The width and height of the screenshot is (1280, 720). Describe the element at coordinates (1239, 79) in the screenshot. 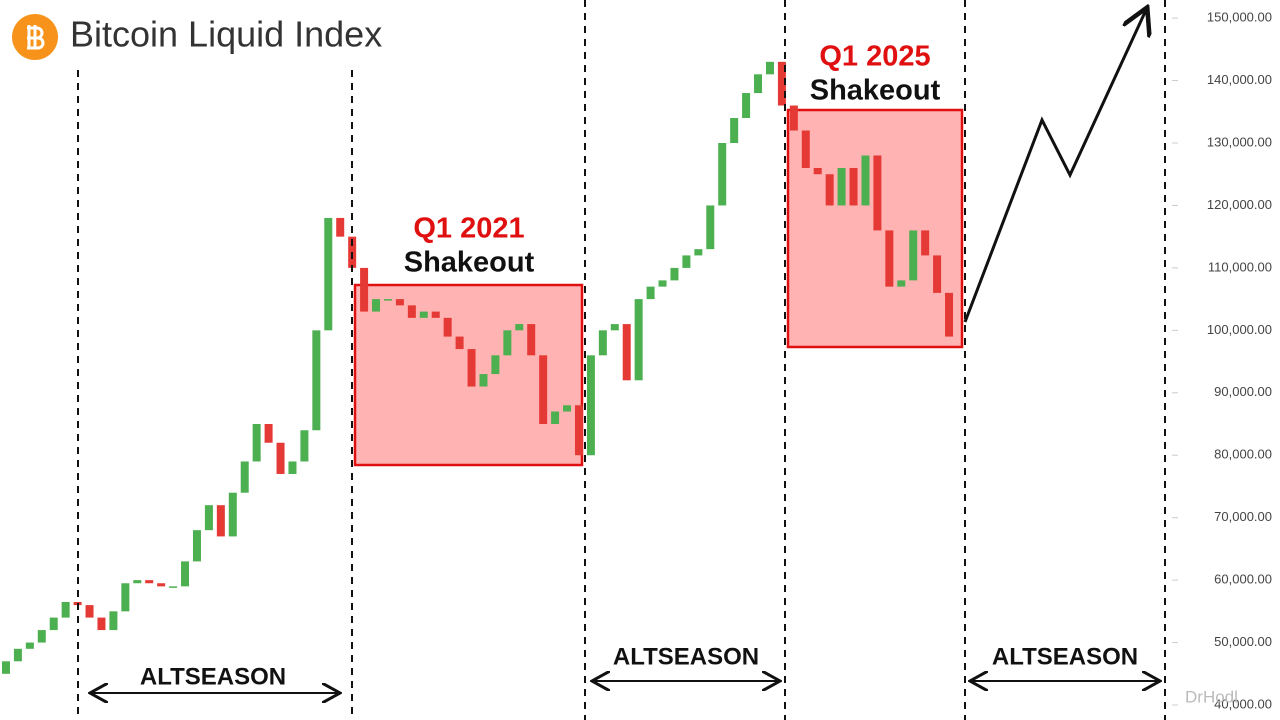

I see `y-tick-label: 140,000.00` at that location.